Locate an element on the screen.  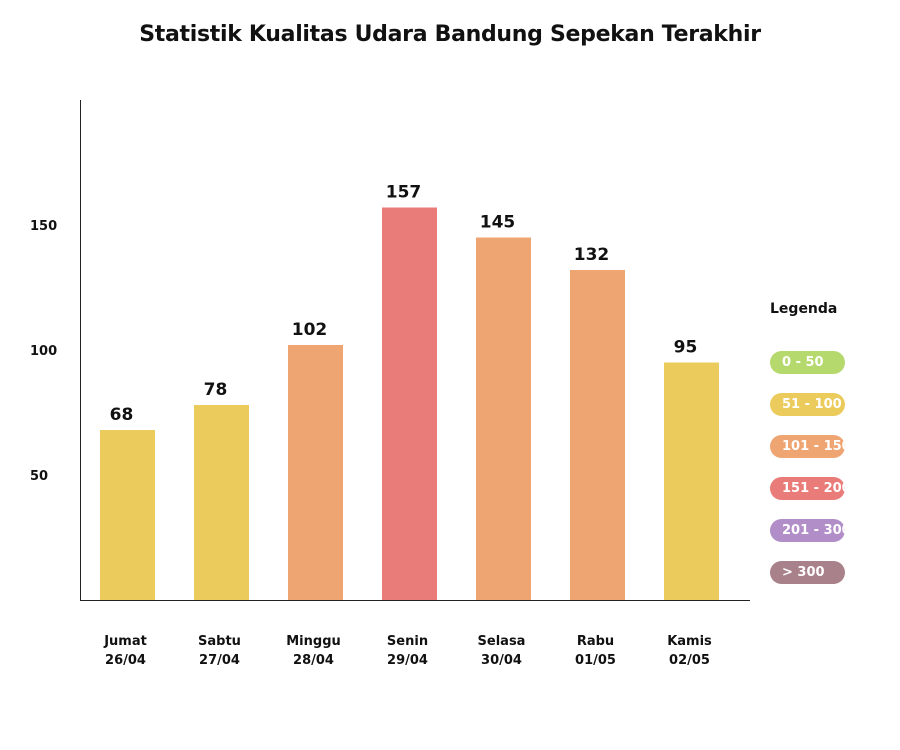
x-tick-date: 26/04 is located at coordinates (125, 660).